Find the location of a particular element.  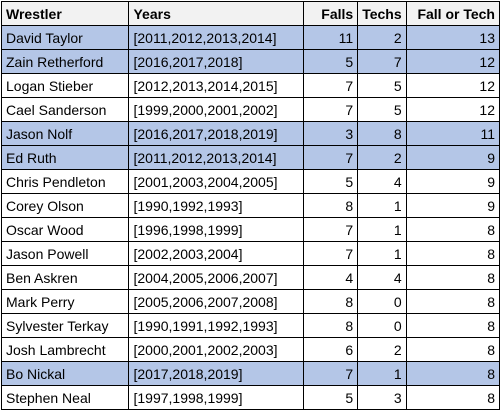

table-cell: [2004,2005,2006,2007] is located at coordinates (216, 277).